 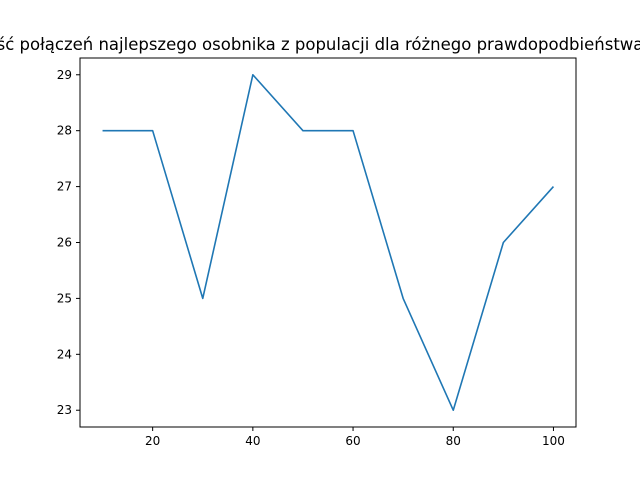 I want to click on x-tick-label: 60, so click(x=352, y=441).